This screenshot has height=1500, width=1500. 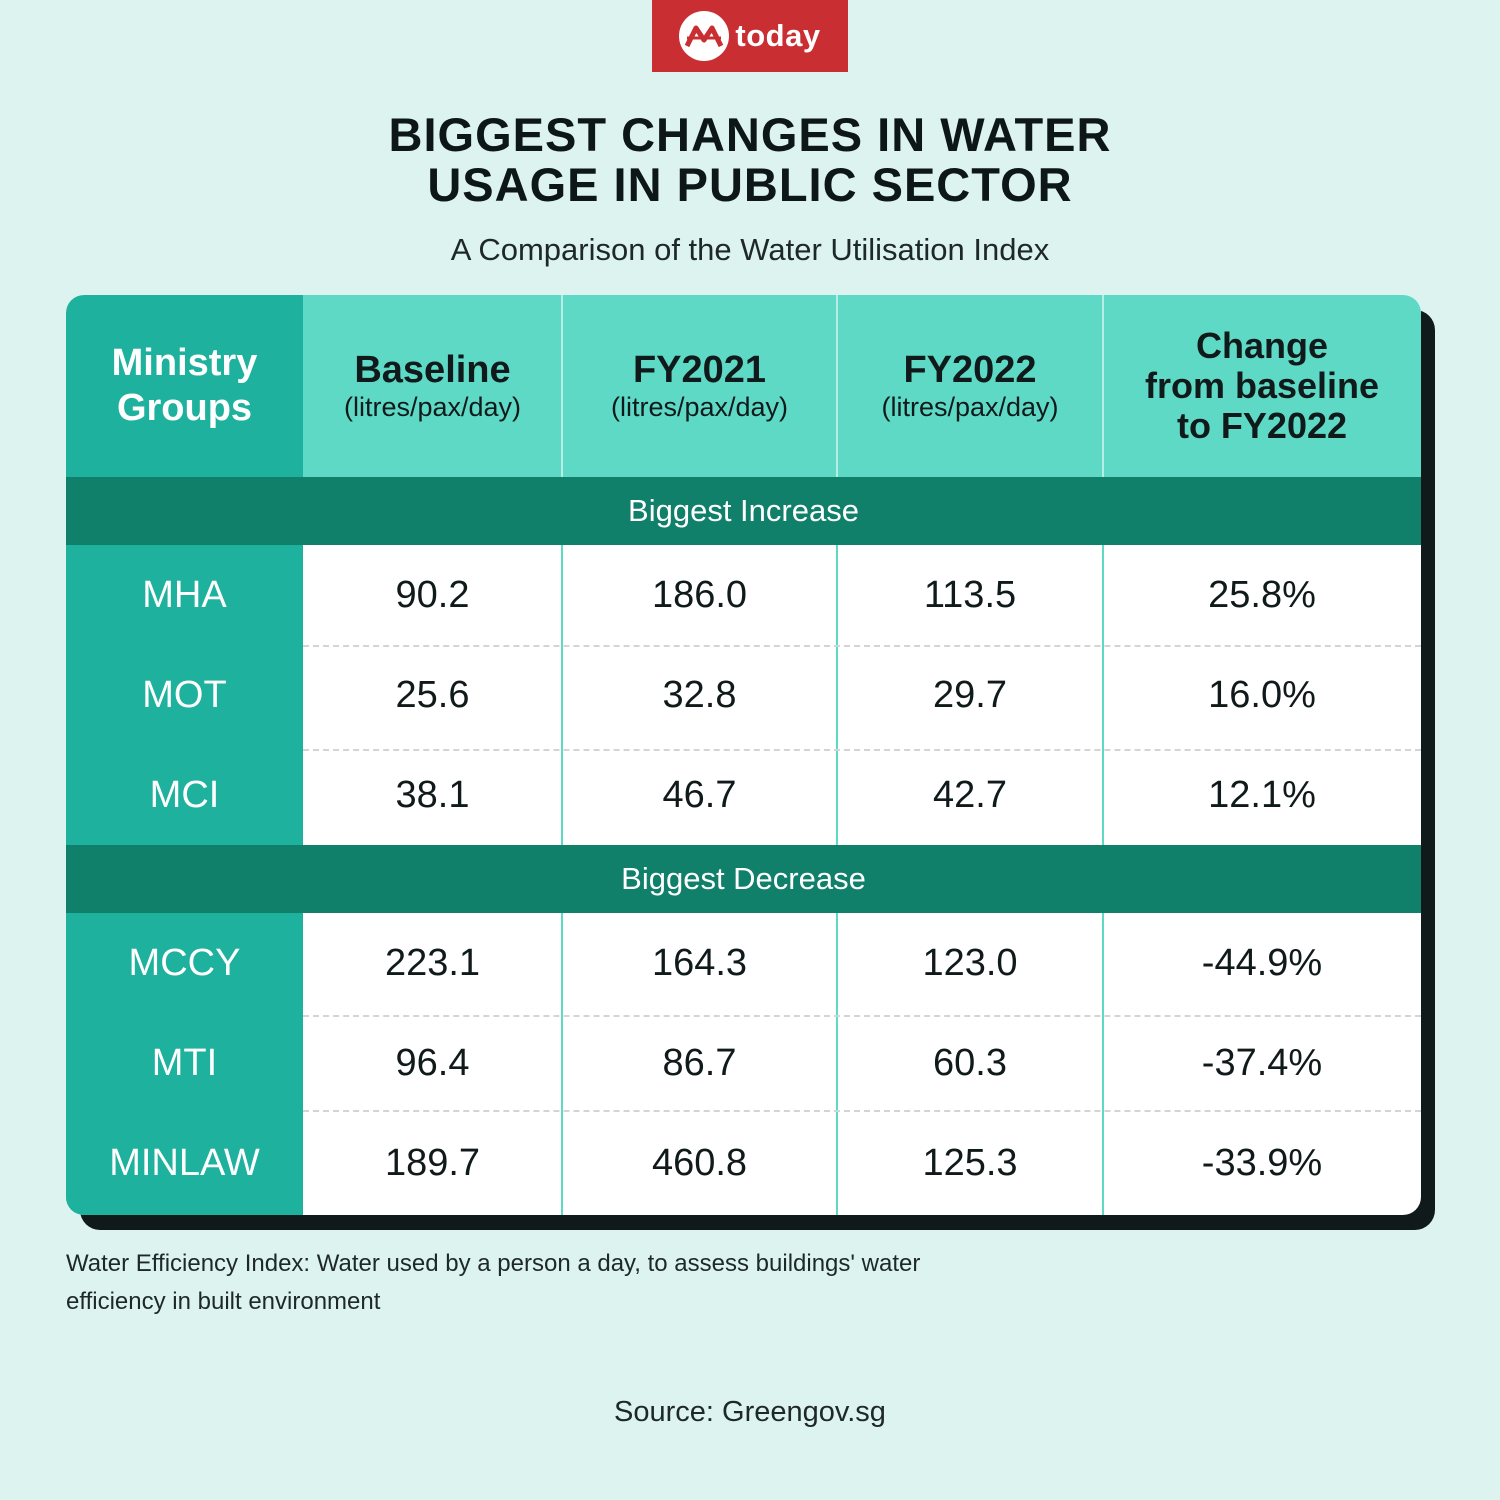 I want to click on header-change: Change from baseline to FY2022, so click(x=1262, y=386).